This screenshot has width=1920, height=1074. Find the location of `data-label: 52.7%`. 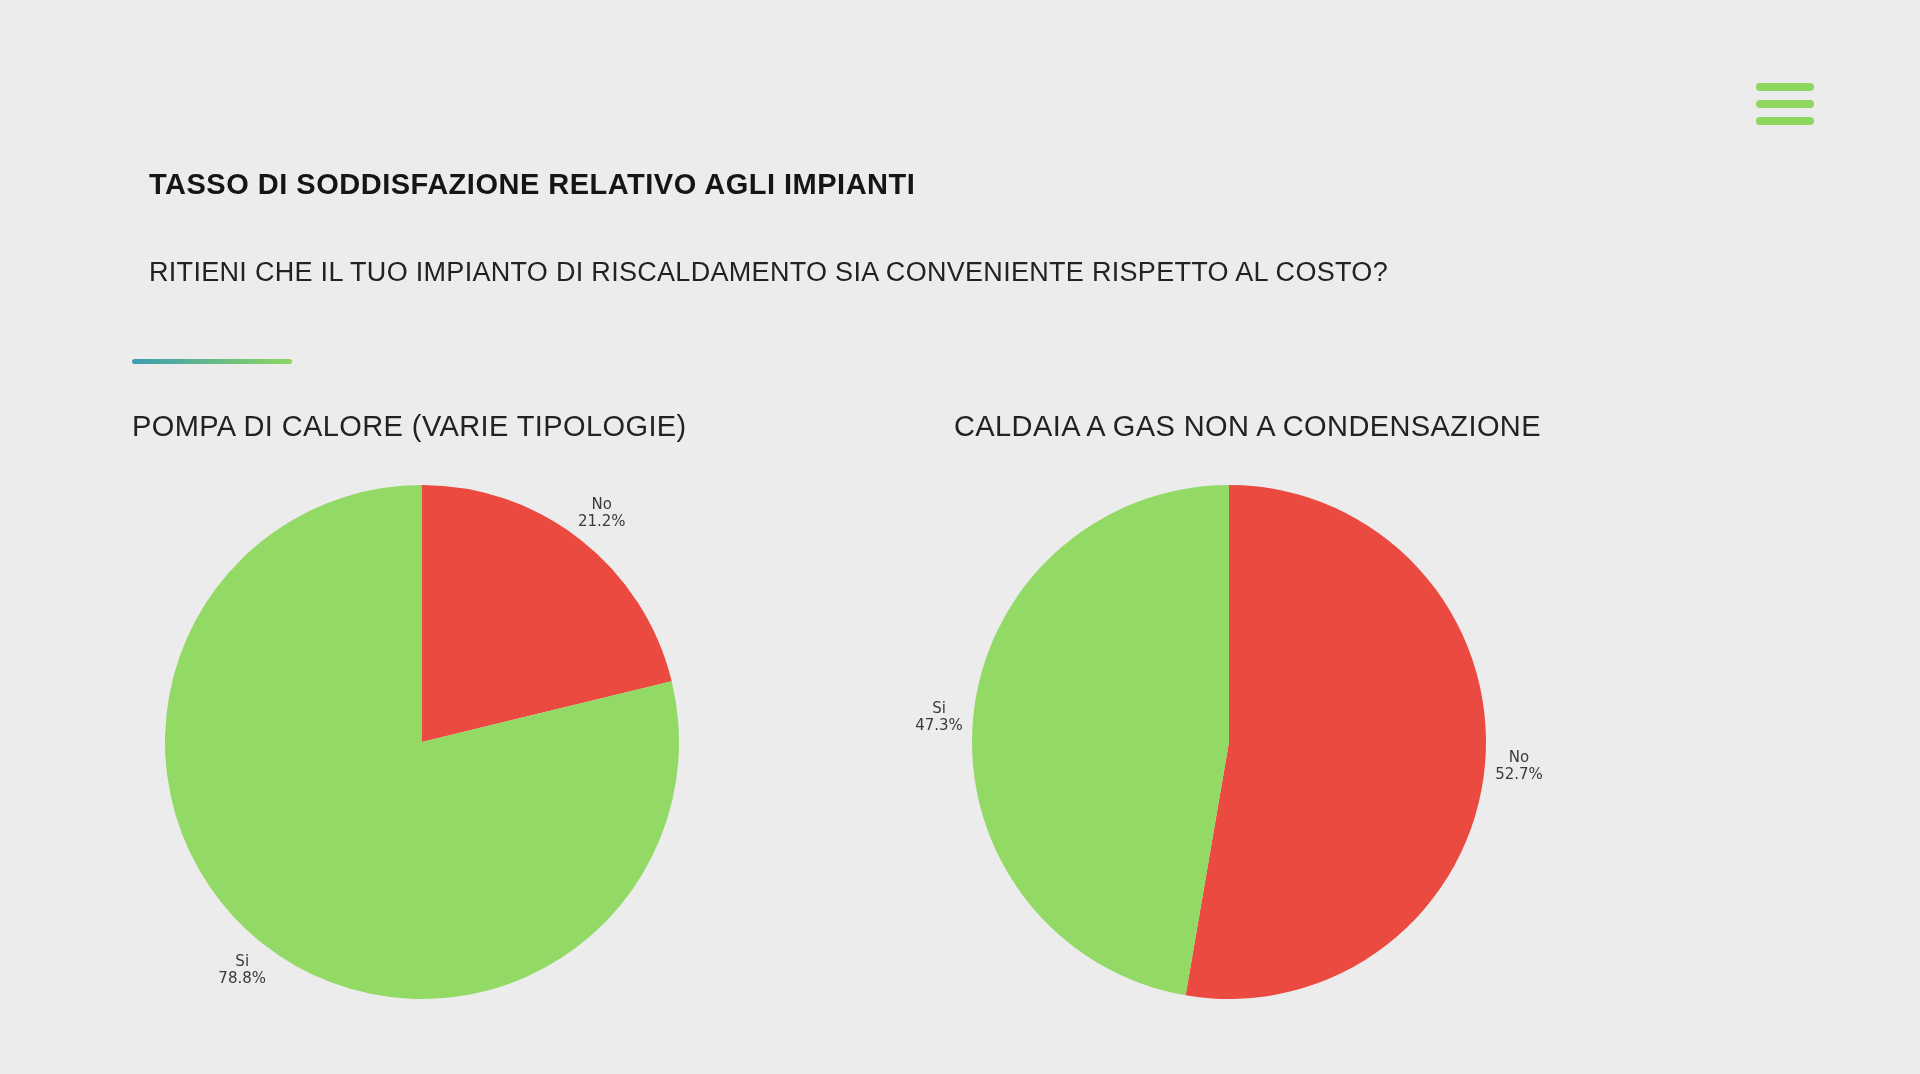

data-label: 52.7% is located at coordinates (1519, 774).